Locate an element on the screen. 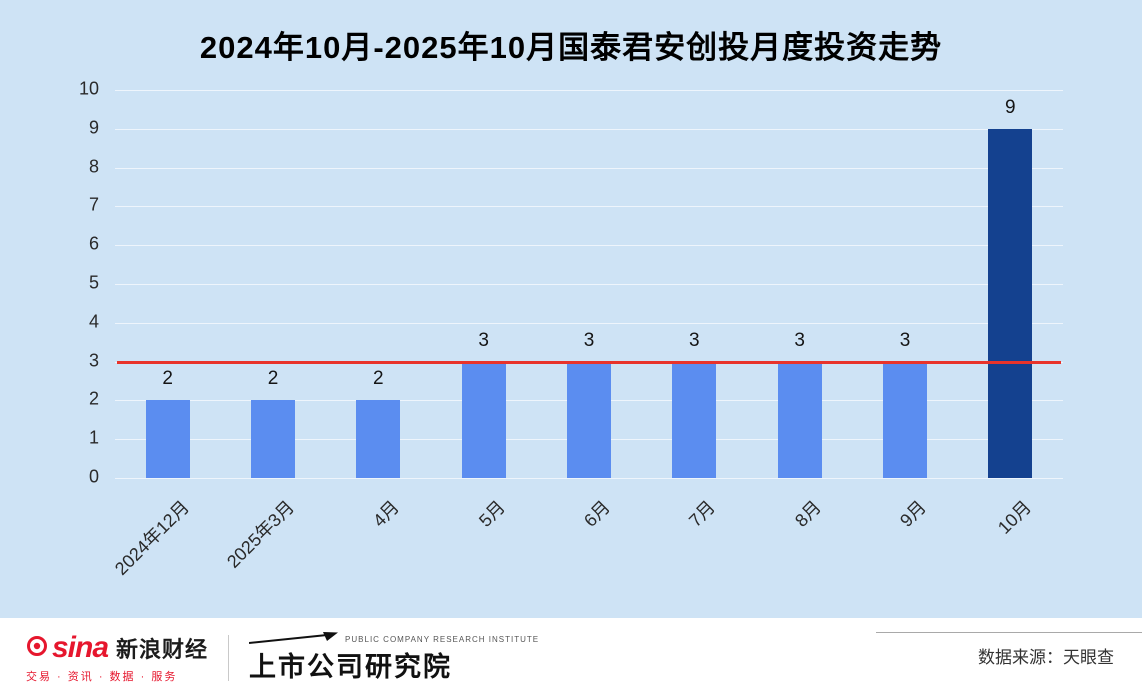 This screenshot has height=698, width=1142. y-tick-label: 0 is located at coordinates (93, 476).